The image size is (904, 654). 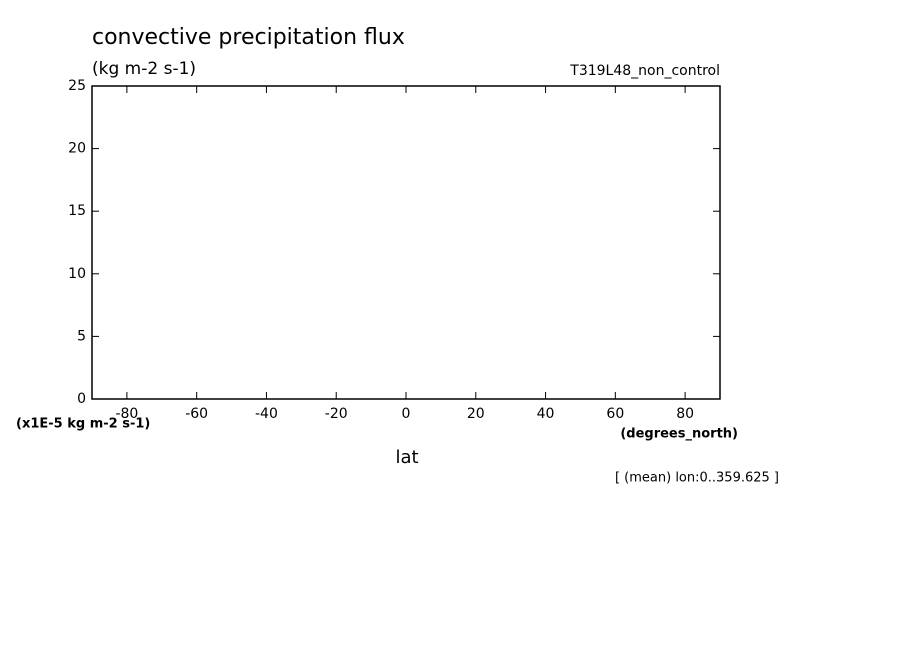 What do you see at coordinates (476, 414) in the screenshot?
I see `x-tick-label: 20` at bounding box center [476, 414].